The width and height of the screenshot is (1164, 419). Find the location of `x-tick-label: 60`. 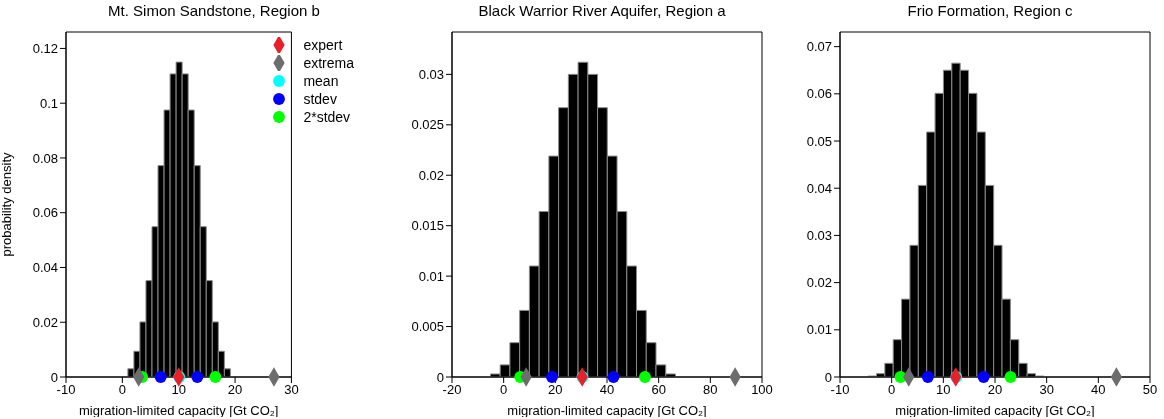

x-tick-label: 60 is located at coordinates (658, 390).